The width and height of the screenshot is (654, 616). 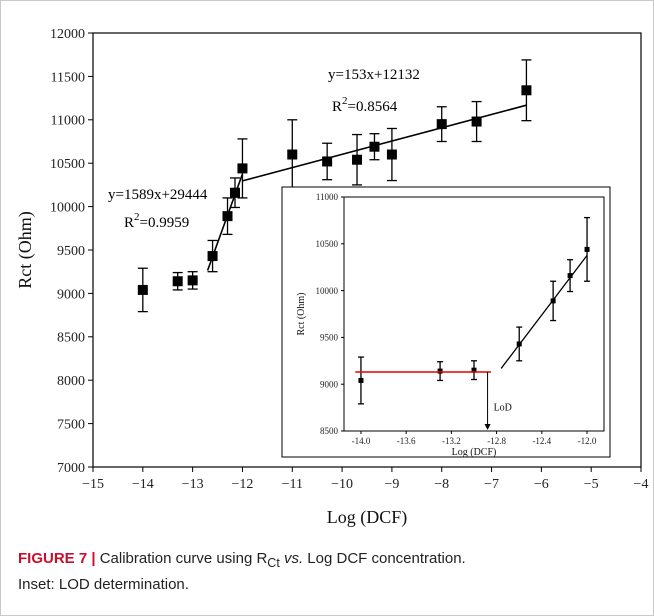 What do you see at coordinates (93, 484) in the screenshot?
I see `x-tick-label: −15` at bounding box center [93, 484].